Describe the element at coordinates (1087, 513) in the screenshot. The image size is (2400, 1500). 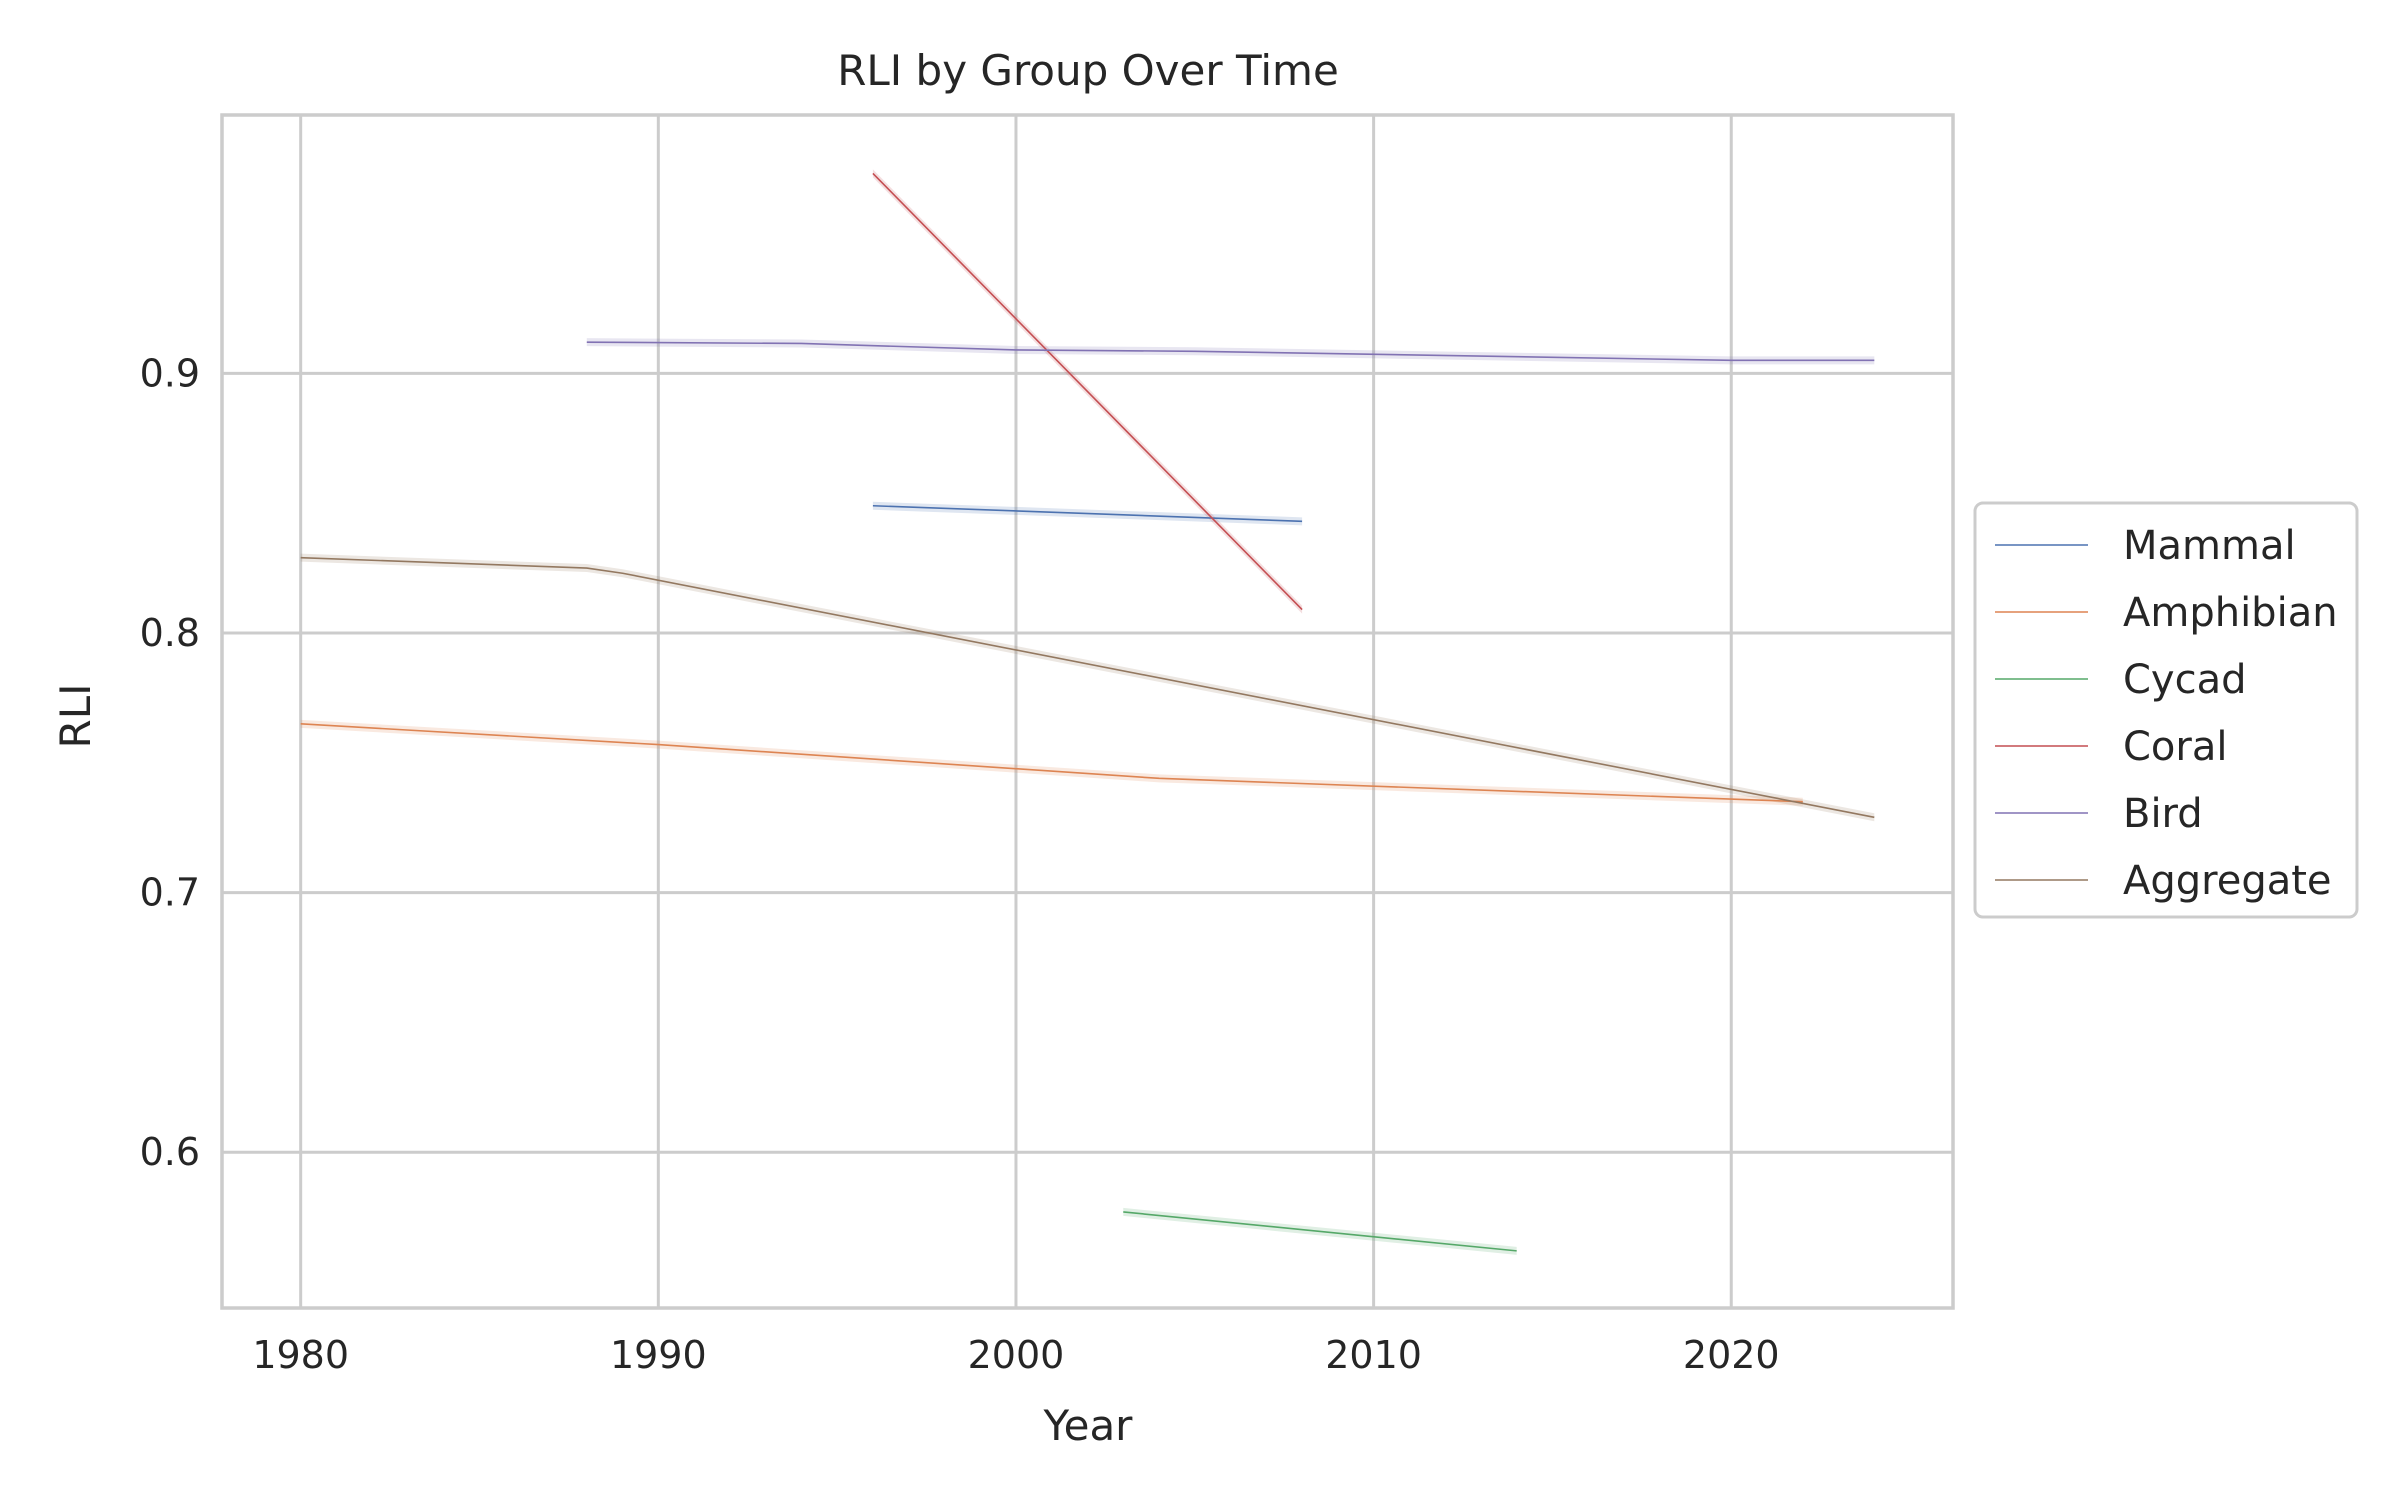
I see `series-line-mammal` at that location.